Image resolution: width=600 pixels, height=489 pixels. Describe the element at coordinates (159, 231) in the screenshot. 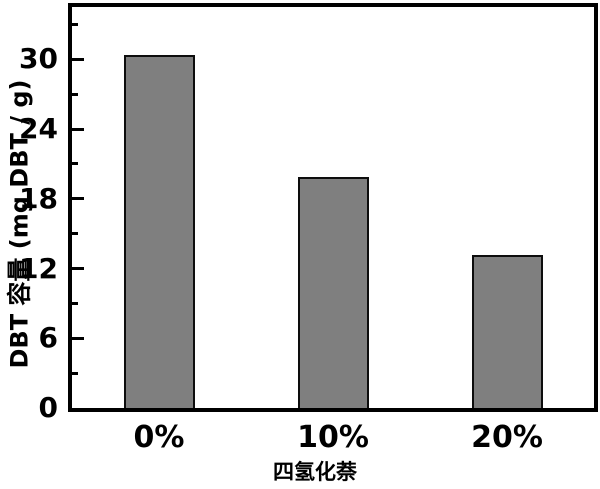

I see `bar-0%` at that location.